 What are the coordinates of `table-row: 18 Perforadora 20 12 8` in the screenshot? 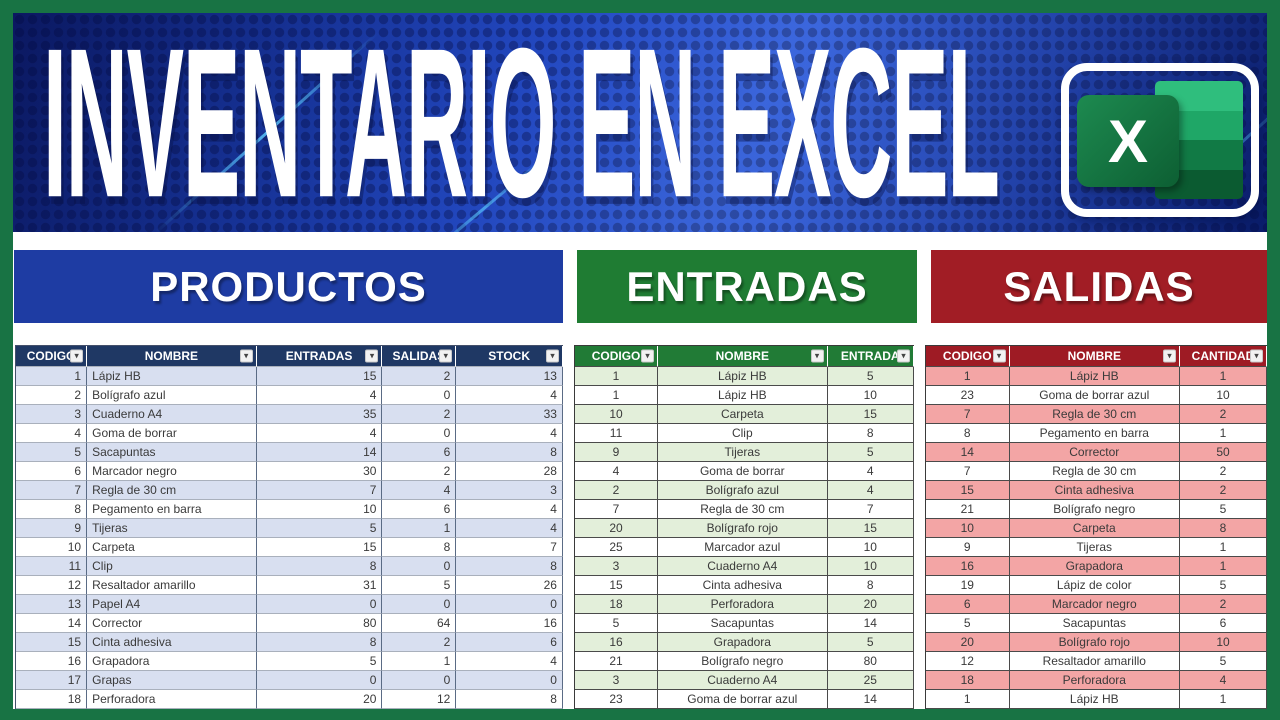 It's located at (289, 699).